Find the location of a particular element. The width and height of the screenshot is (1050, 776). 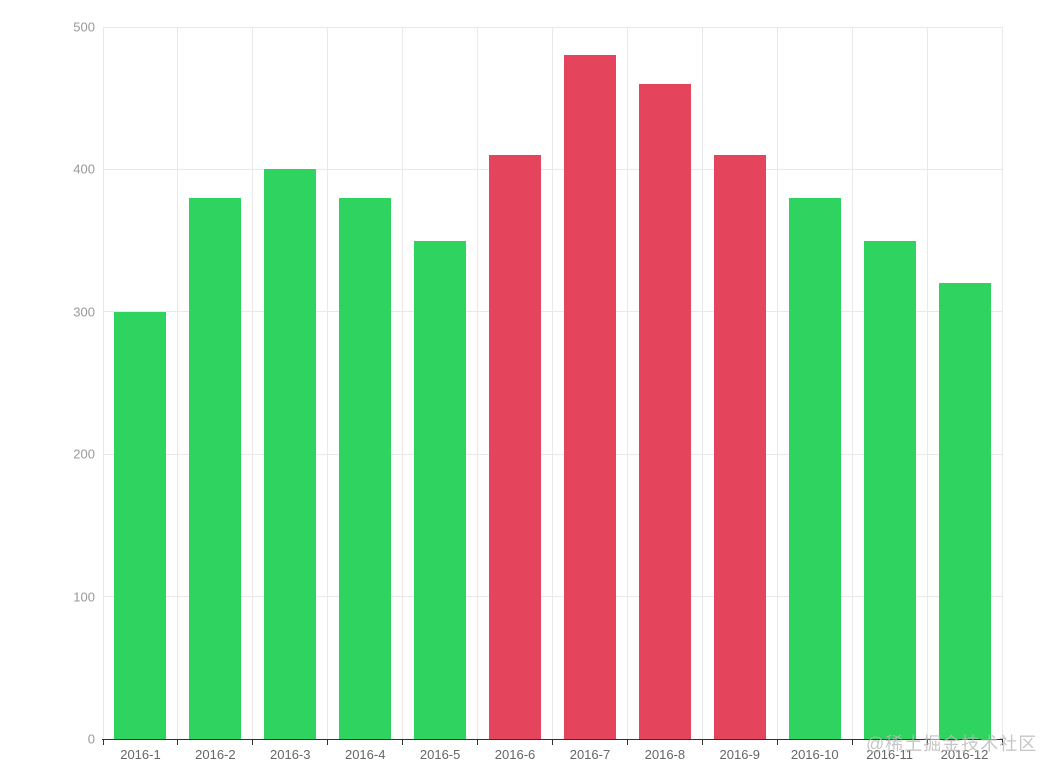

y-axis-tick-label: 300 is located at coordinates (84, 312).